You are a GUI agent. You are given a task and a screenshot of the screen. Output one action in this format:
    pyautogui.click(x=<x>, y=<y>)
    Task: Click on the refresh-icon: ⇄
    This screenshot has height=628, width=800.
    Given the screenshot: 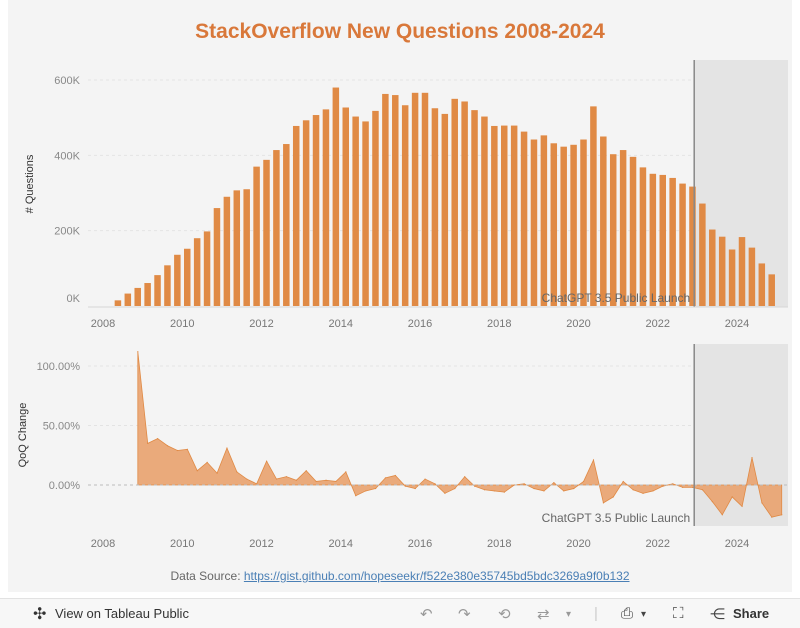 What is the action you would take?
    pyautogui.click(x=543, y=614)
    